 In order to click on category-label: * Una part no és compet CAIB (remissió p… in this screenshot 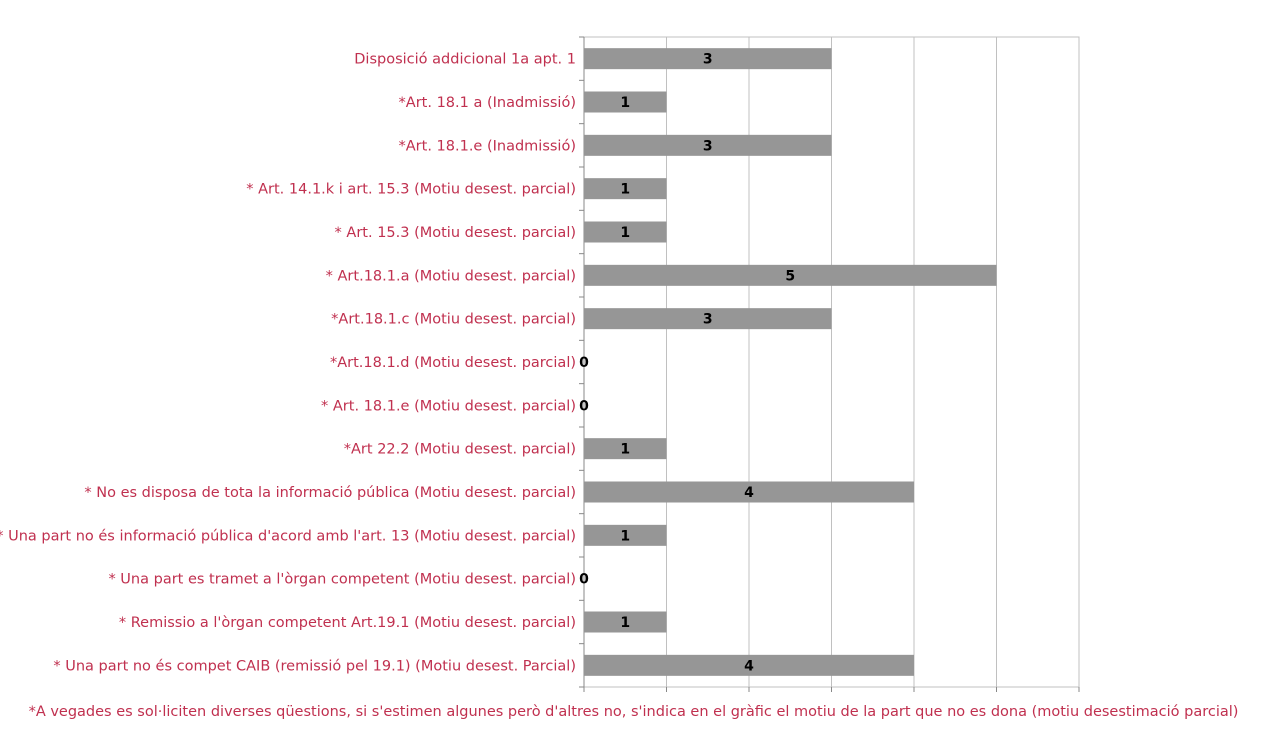, I will do `click(314, 666)`.